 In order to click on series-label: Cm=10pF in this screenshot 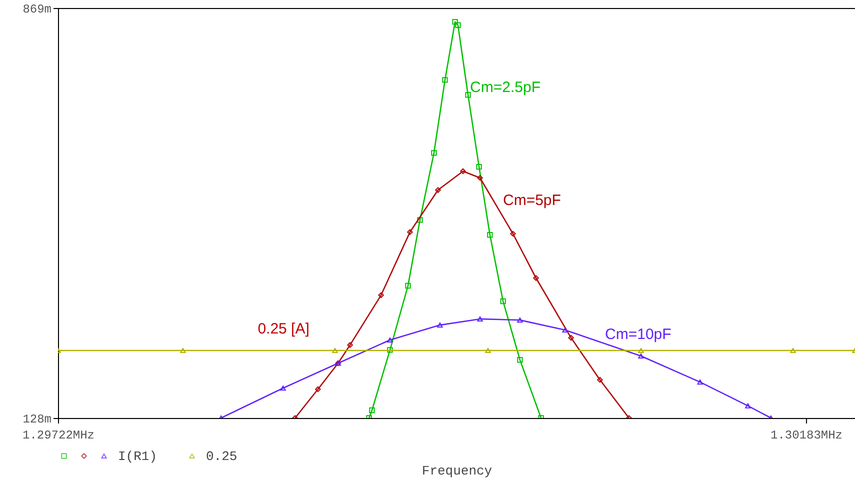, I will do `click(638, 334)`.